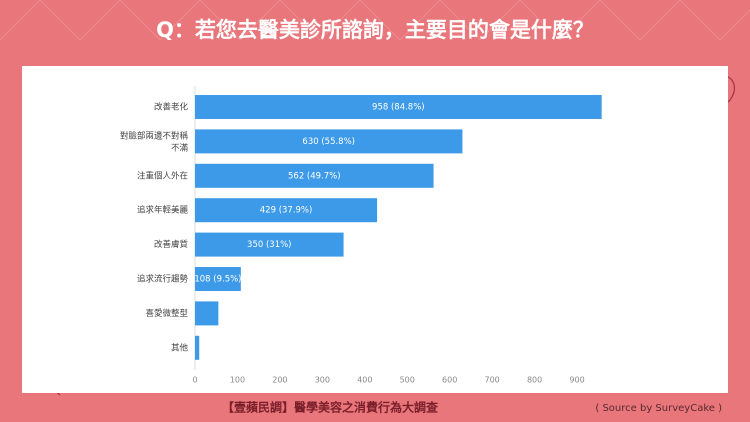  I want to click on y-tick-label: 改善老化, so click(171, 107).